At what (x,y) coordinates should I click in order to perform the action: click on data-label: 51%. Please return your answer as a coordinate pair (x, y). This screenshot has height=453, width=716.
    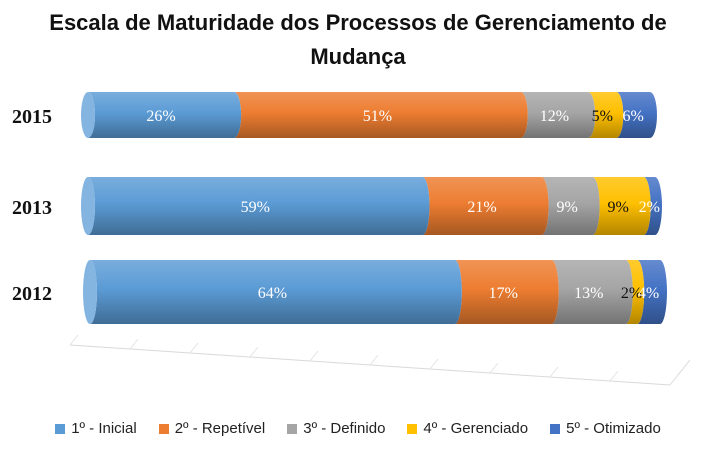
    Looking at the image, I should click on (377, 116).